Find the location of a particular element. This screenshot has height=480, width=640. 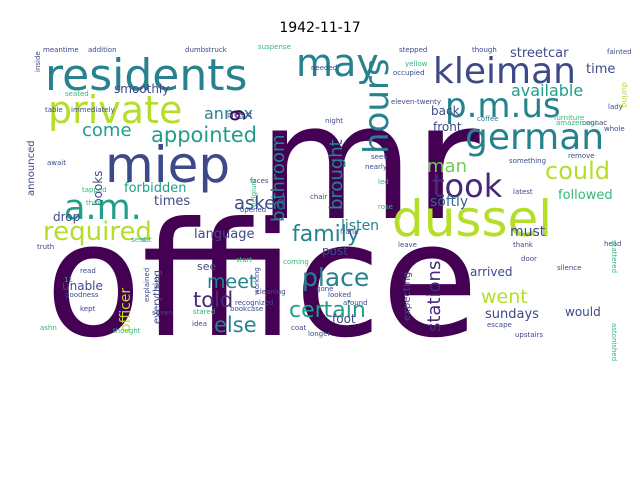

cloud-word: seated is located at coordinates (77, 94).